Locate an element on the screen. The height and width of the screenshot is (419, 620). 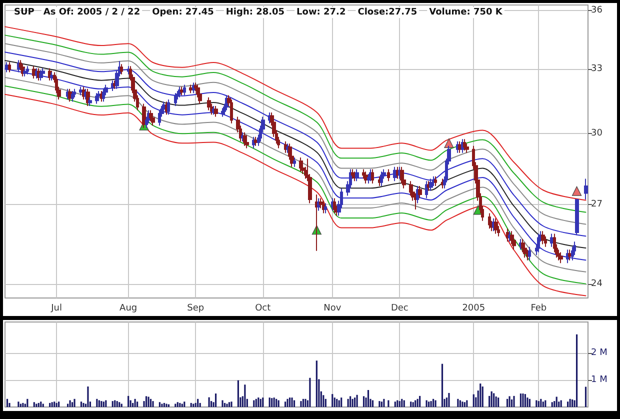
annotation: Close:27.75 is located at coordinates (388, 13).